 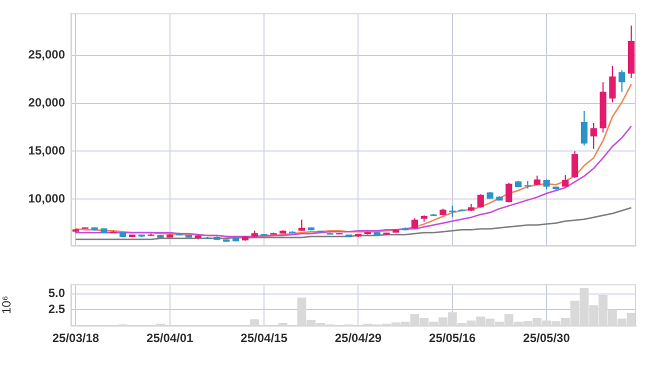 I want to click on y-tick-label: 20,000, so click(x=47, y=103).